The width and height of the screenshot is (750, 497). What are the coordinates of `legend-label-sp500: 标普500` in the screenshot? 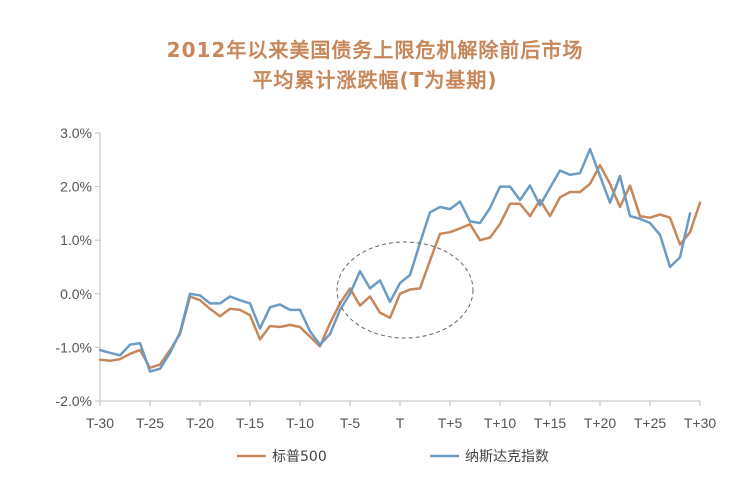 It's located at (299, 457).